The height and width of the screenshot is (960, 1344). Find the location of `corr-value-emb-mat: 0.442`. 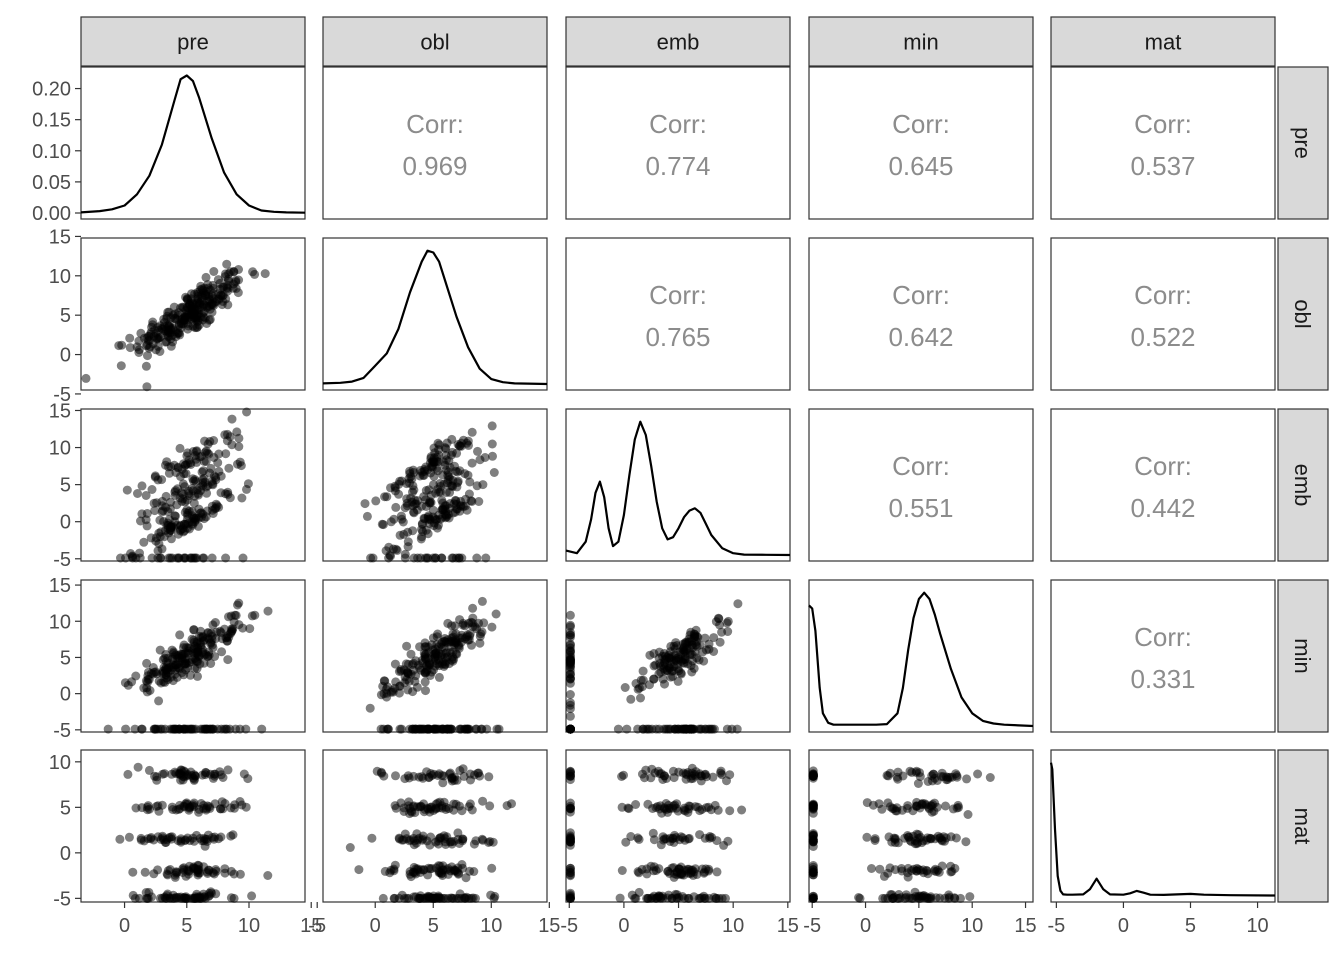

corr-value-emb-mat: 0.442 is located at coordinates (1162, 508).